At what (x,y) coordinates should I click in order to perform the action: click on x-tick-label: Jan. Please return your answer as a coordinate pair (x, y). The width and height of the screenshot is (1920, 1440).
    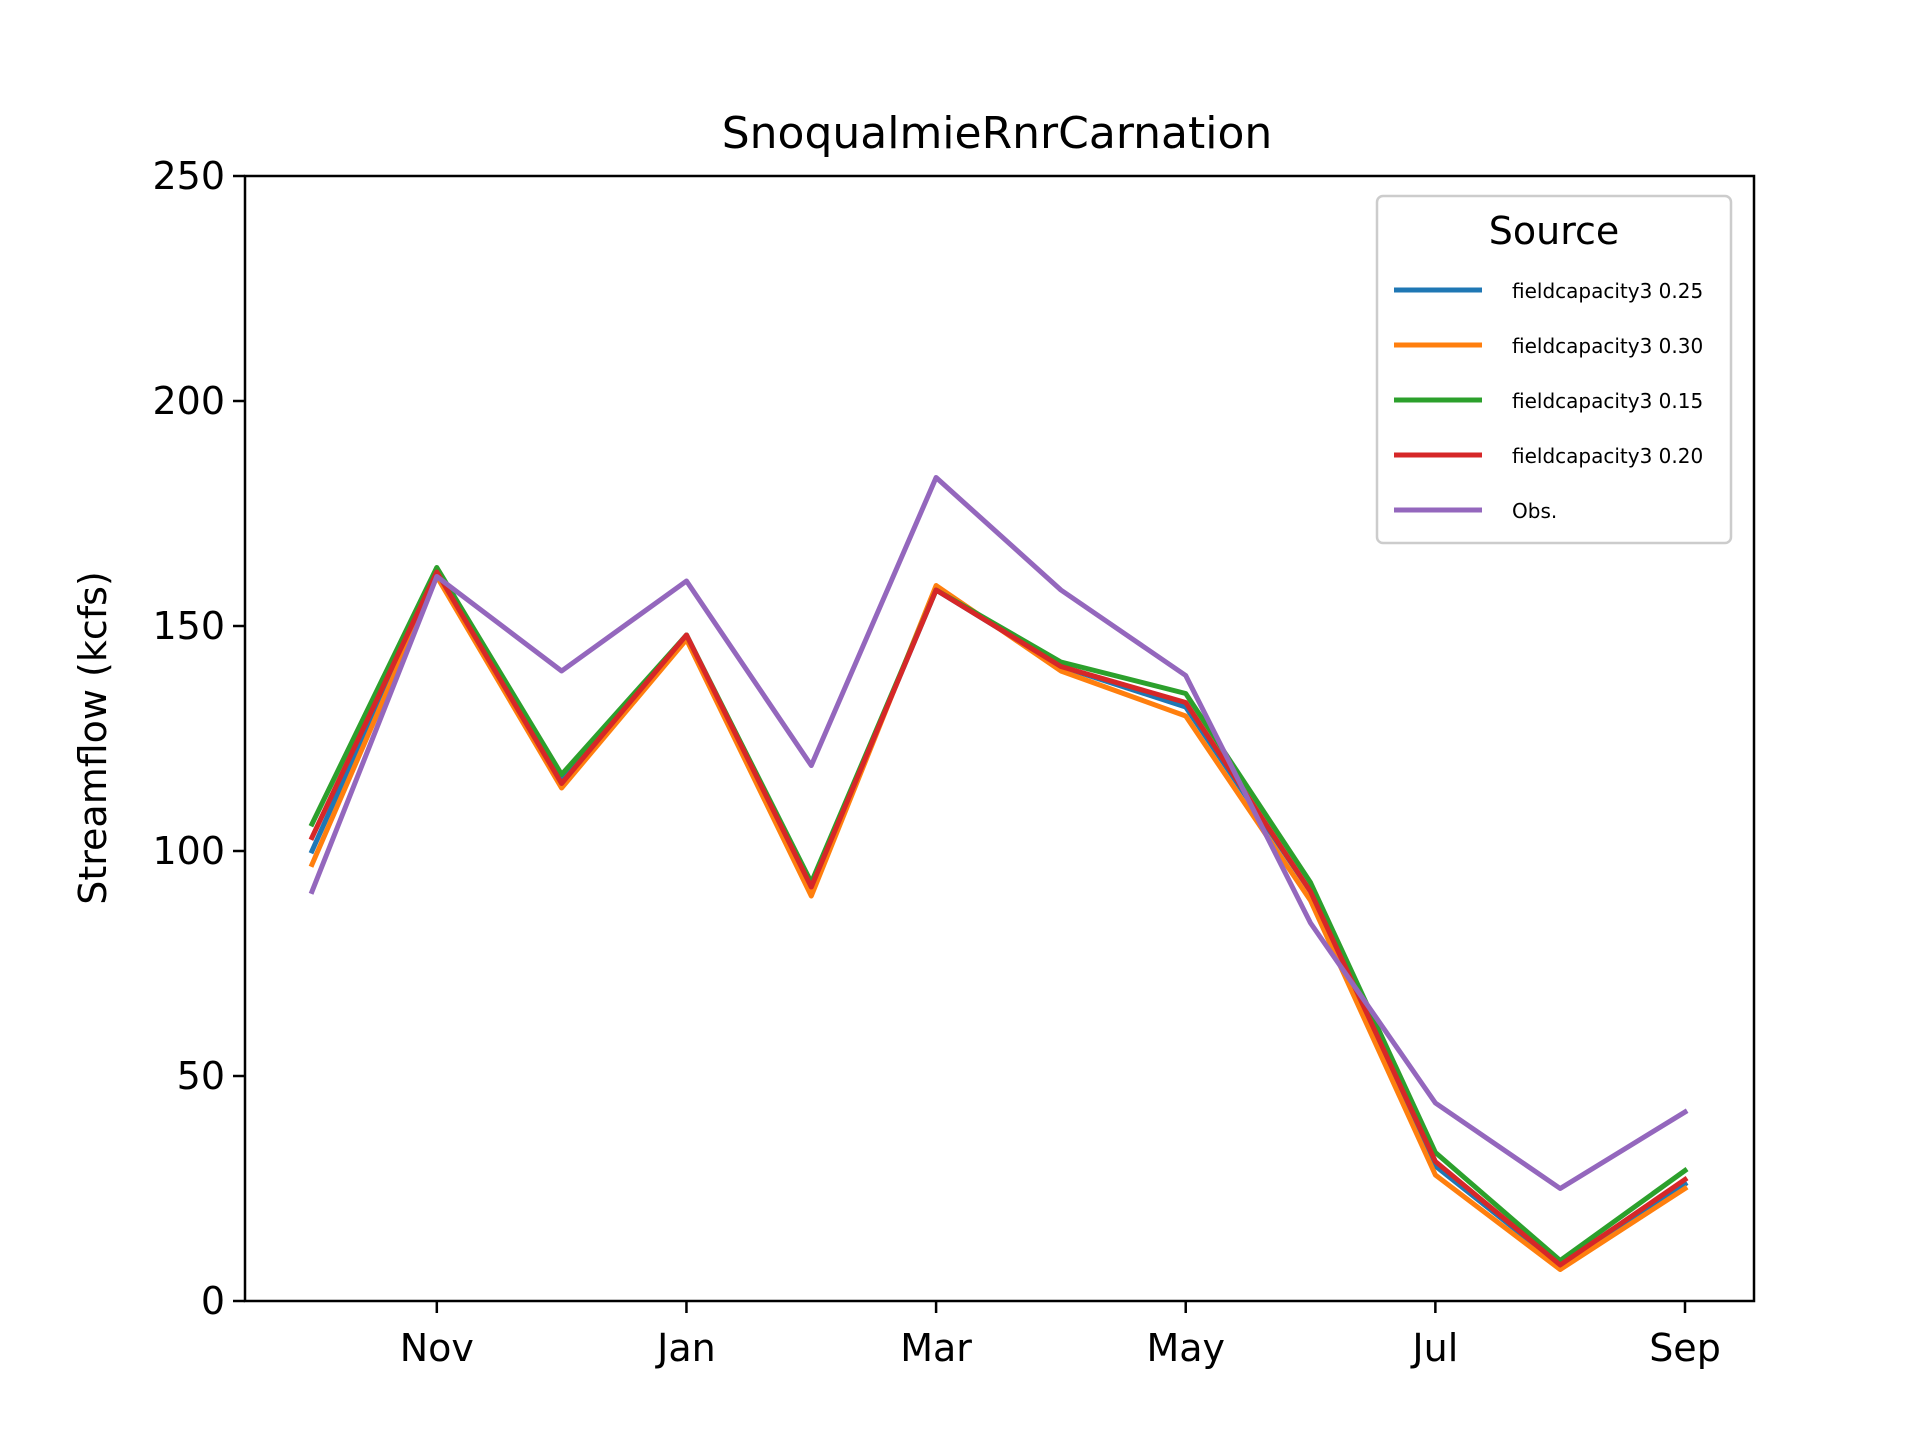
    Looking at the image, I should click on (685, 1348).